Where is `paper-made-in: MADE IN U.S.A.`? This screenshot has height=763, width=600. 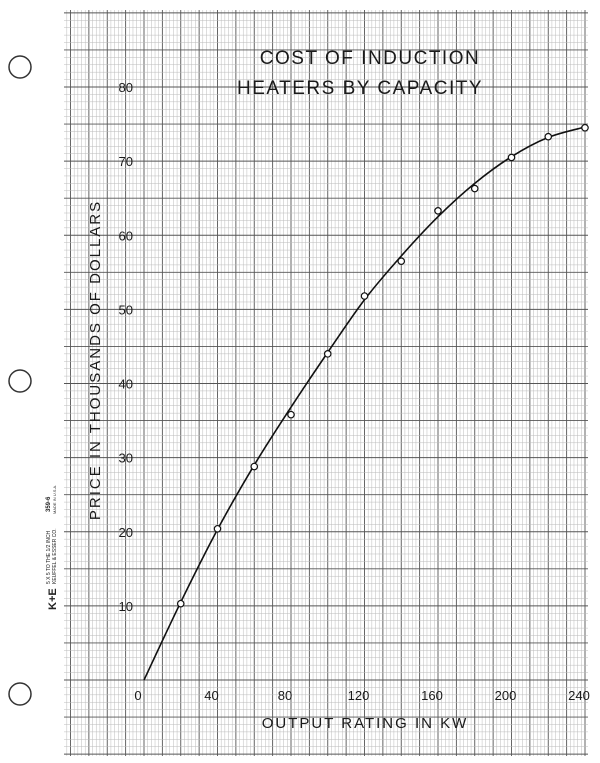 paper-made-in: MADE IN U.S.A. is located at coordinates (54, 499).